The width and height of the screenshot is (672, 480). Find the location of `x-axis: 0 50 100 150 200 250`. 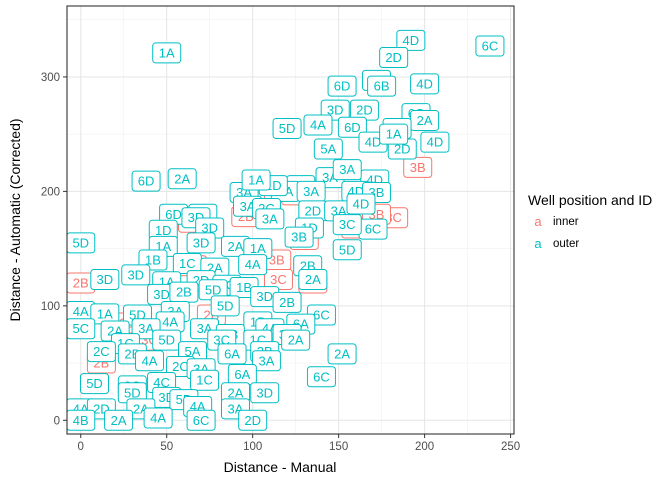

x-axis: 0 50 100 150 200 250 is located at coordinates (299, 443).